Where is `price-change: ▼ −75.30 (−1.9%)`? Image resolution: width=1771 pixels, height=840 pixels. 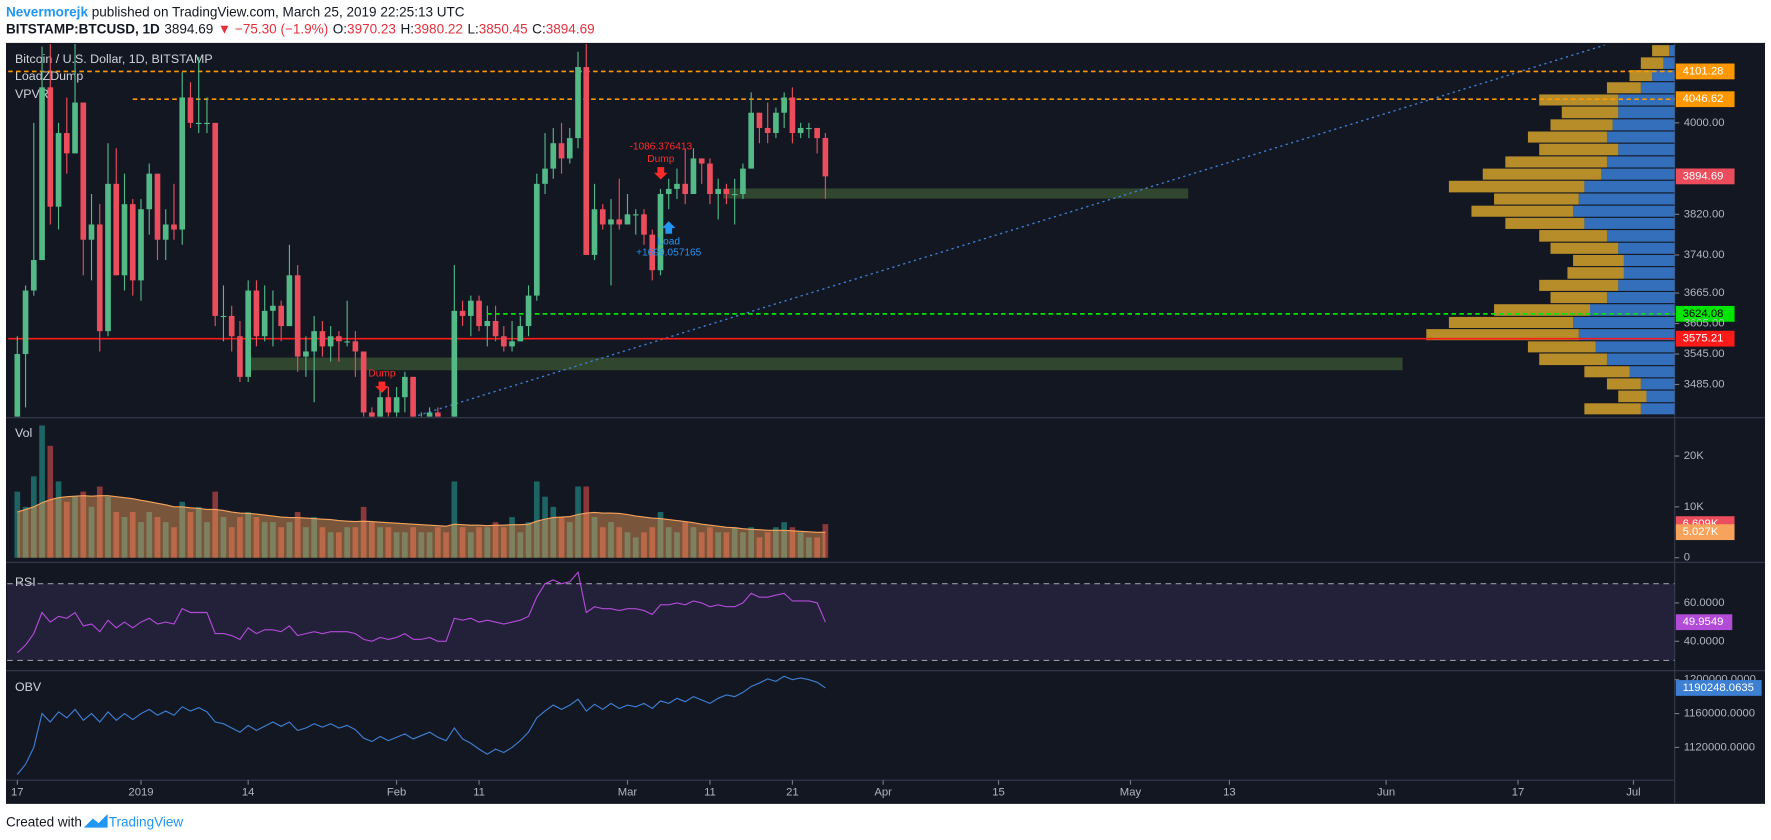 price-change: ▼ −75.30 (−1.9%) is located at coordinates (273, 28).